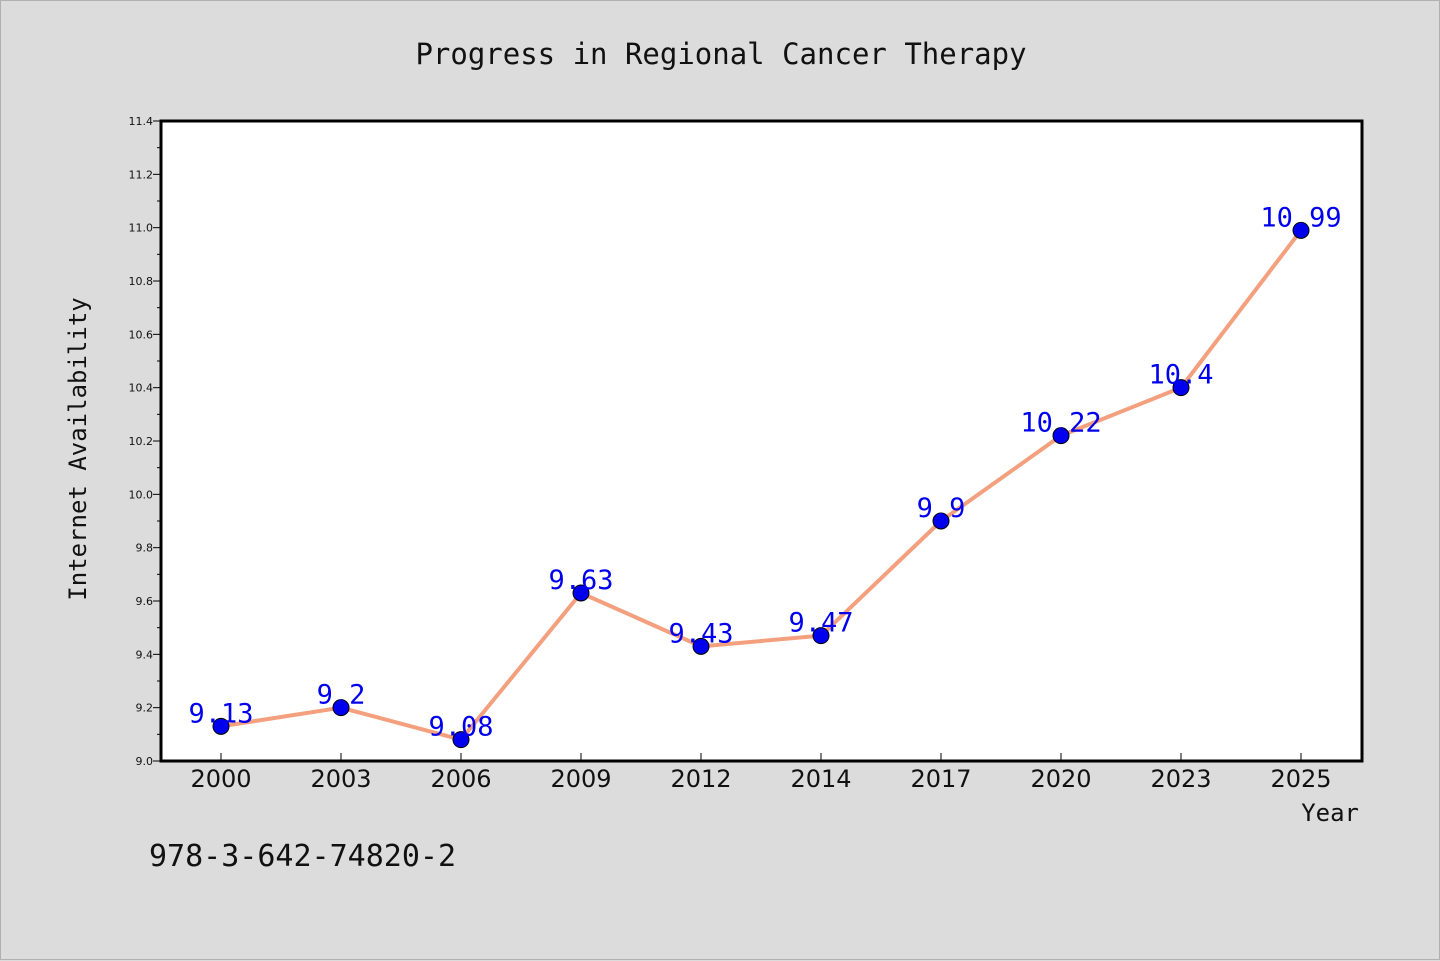 The height and width of the screenshot is (961, 1440). Describe the element at coordinates (220, 779) in the screenshot. I see `x-tick-label: 2000` at that location.